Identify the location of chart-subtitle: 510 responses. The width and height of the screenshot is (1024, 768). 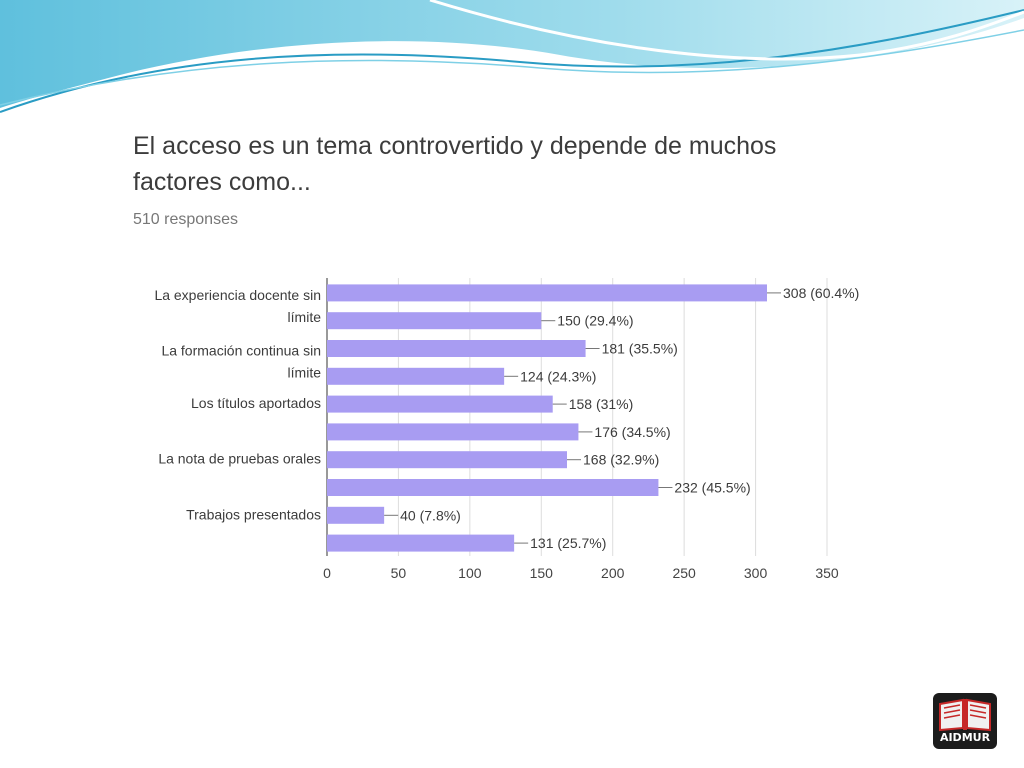
(185, 219).